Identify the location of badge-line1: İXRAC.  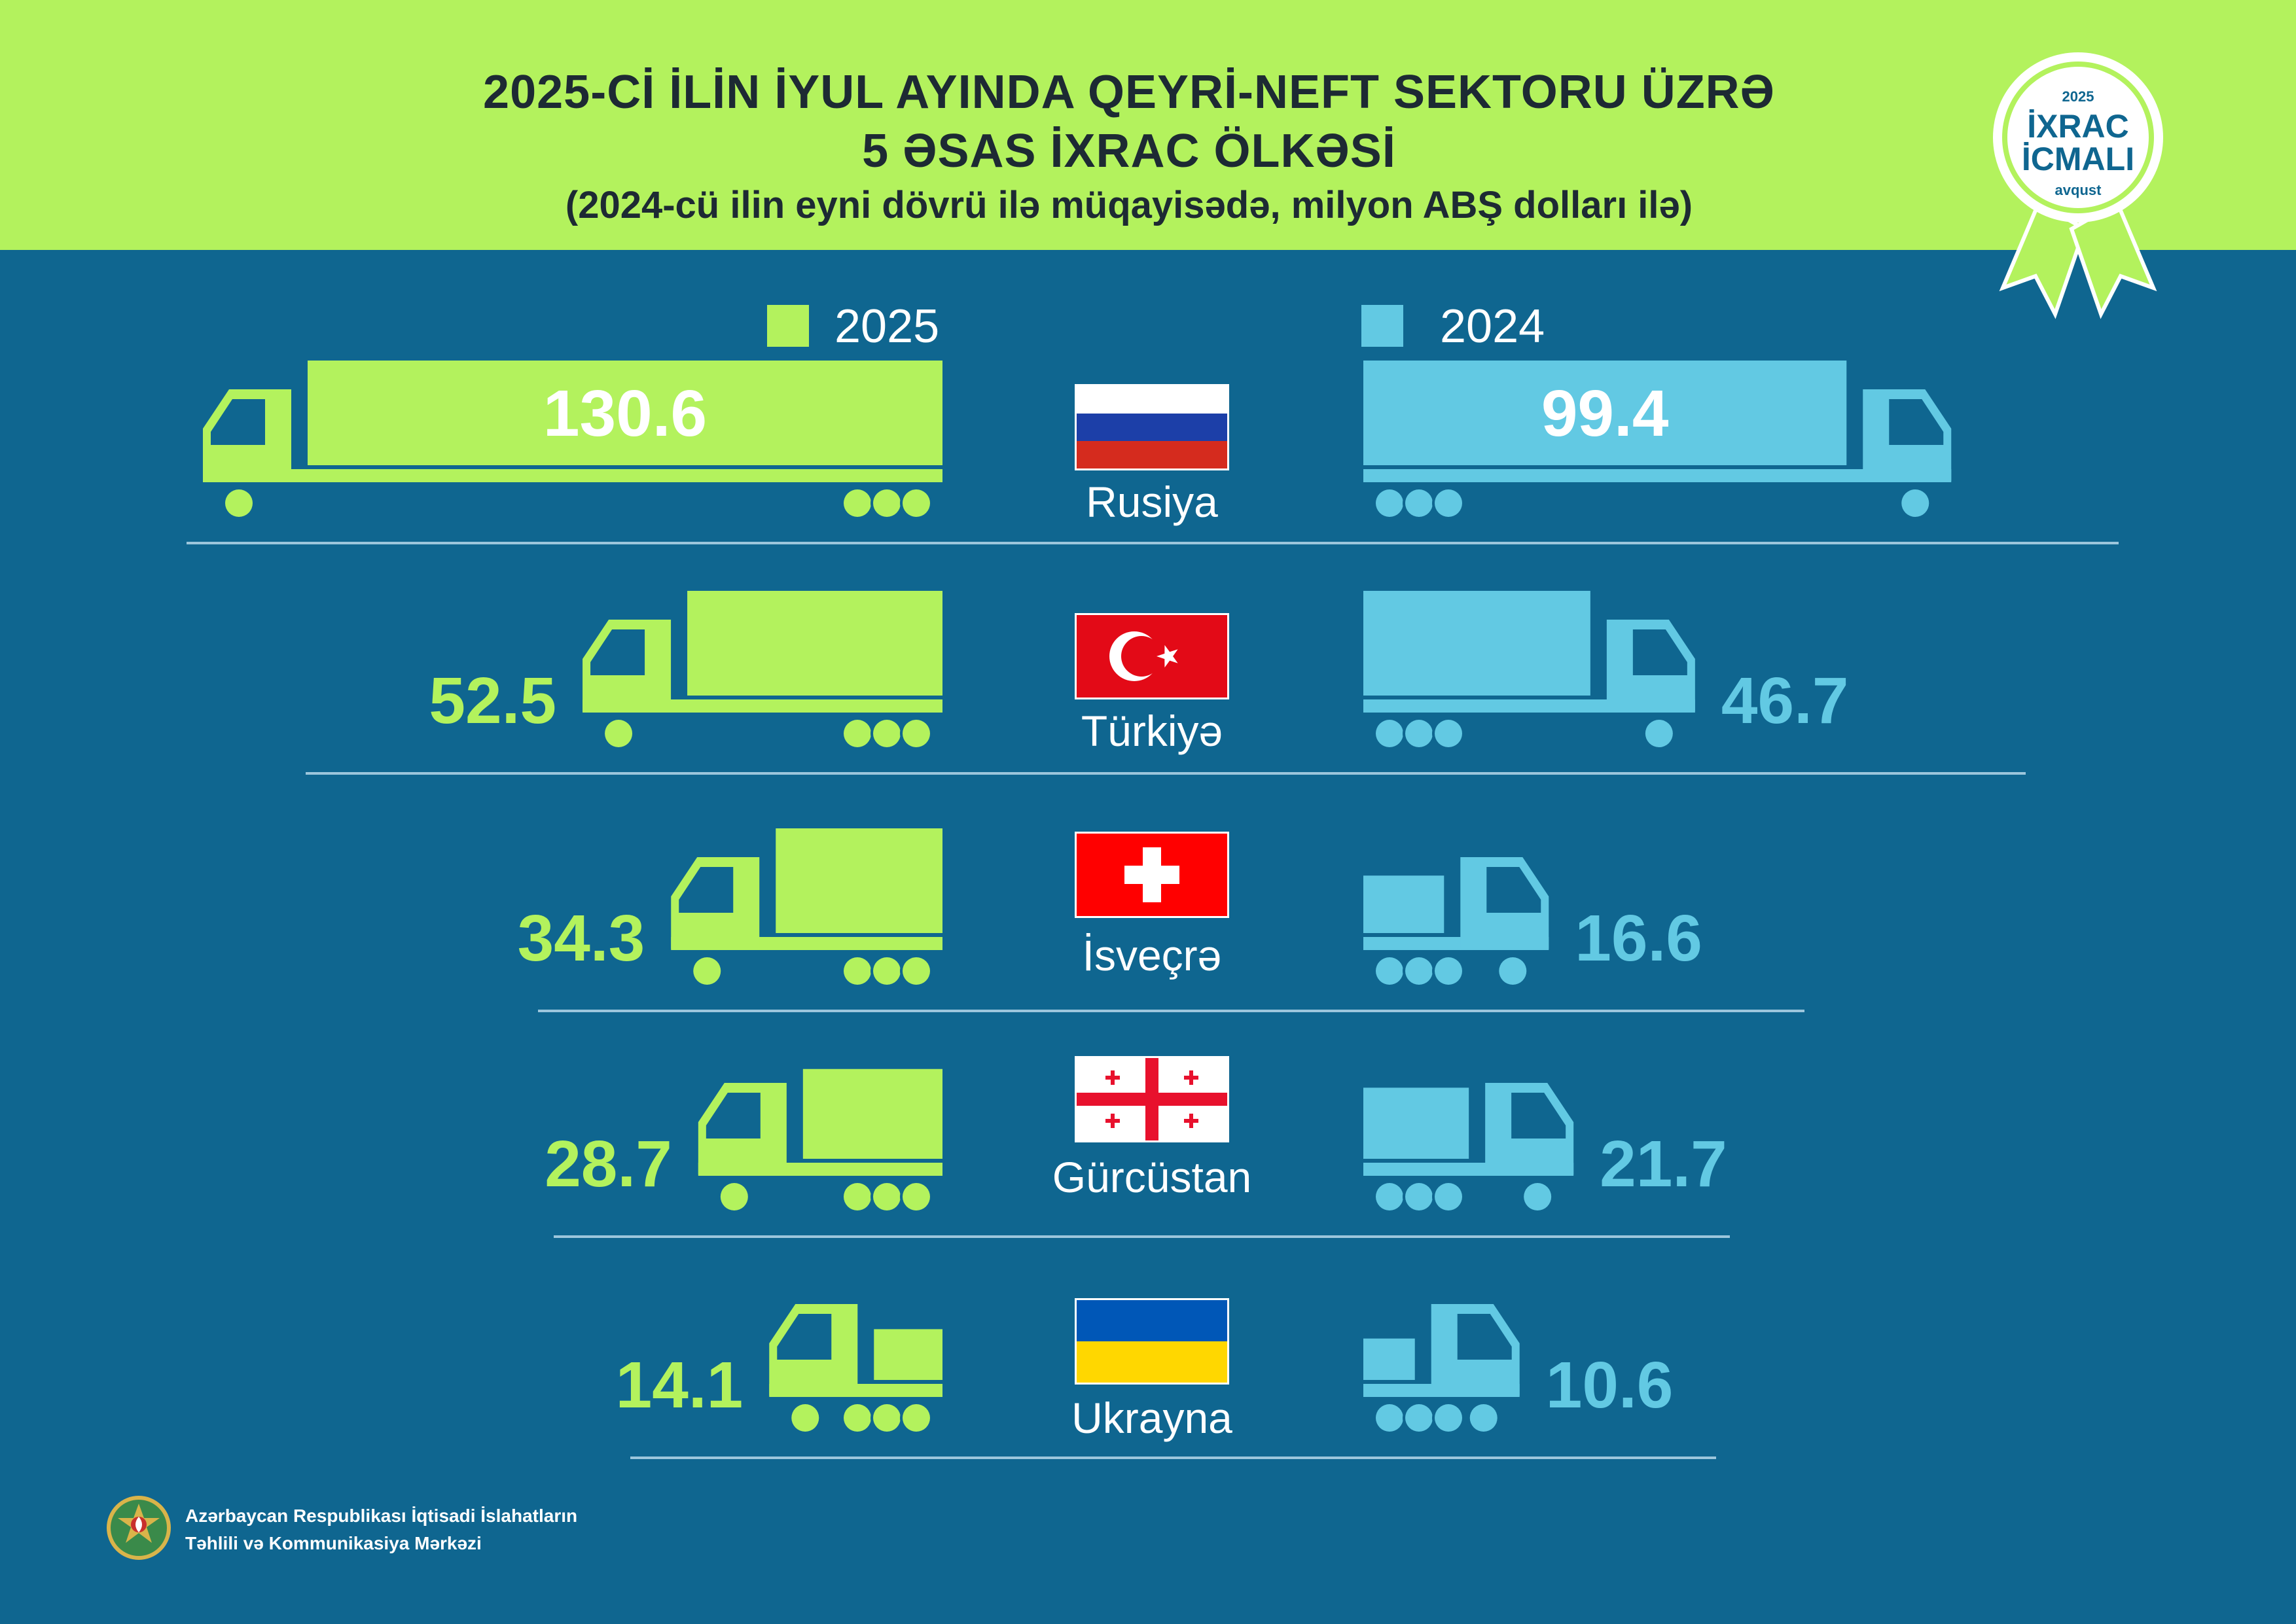
(2078, 126).